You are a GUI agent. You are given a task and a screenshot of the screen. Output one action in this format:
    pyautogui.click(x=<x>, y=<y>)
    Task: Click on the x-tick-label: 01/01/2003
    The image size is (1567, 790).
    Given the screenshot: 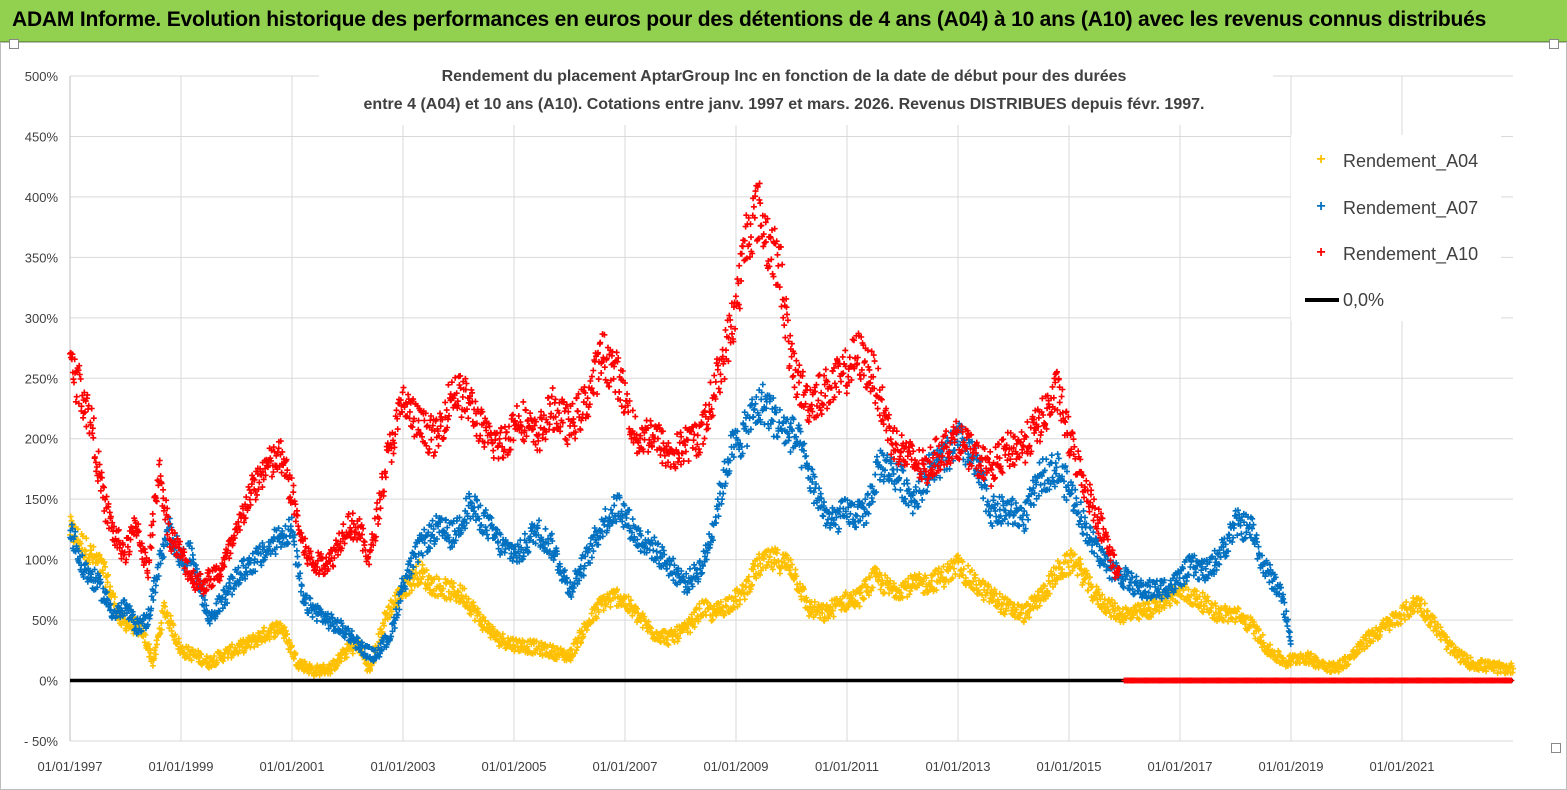 What is the action you would take?
    pyautogui.click(x=402, y=766)
    